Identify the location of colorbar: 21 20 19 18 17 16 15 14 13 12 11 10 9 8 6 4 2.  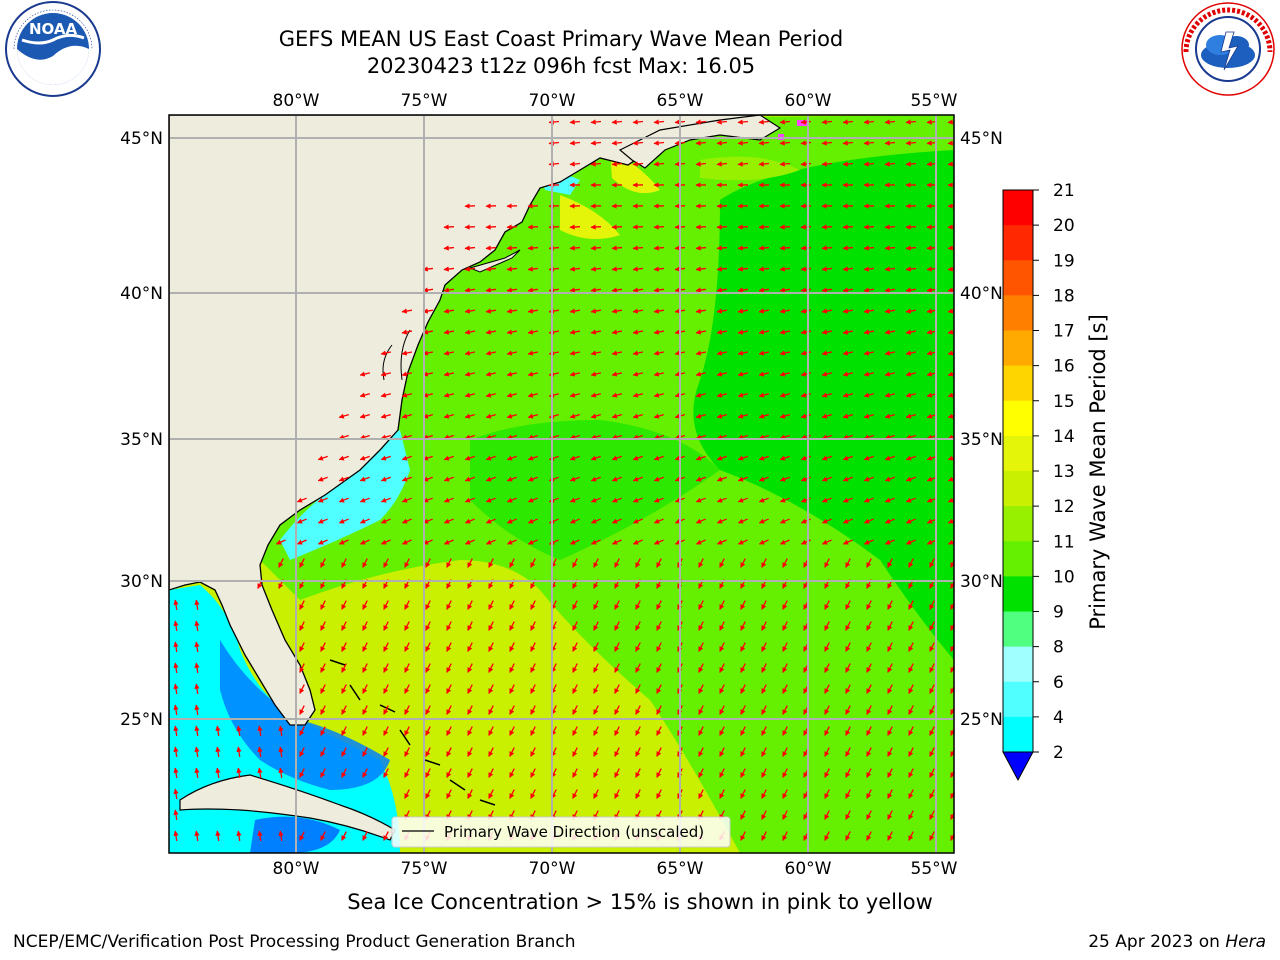
(1038, 481).